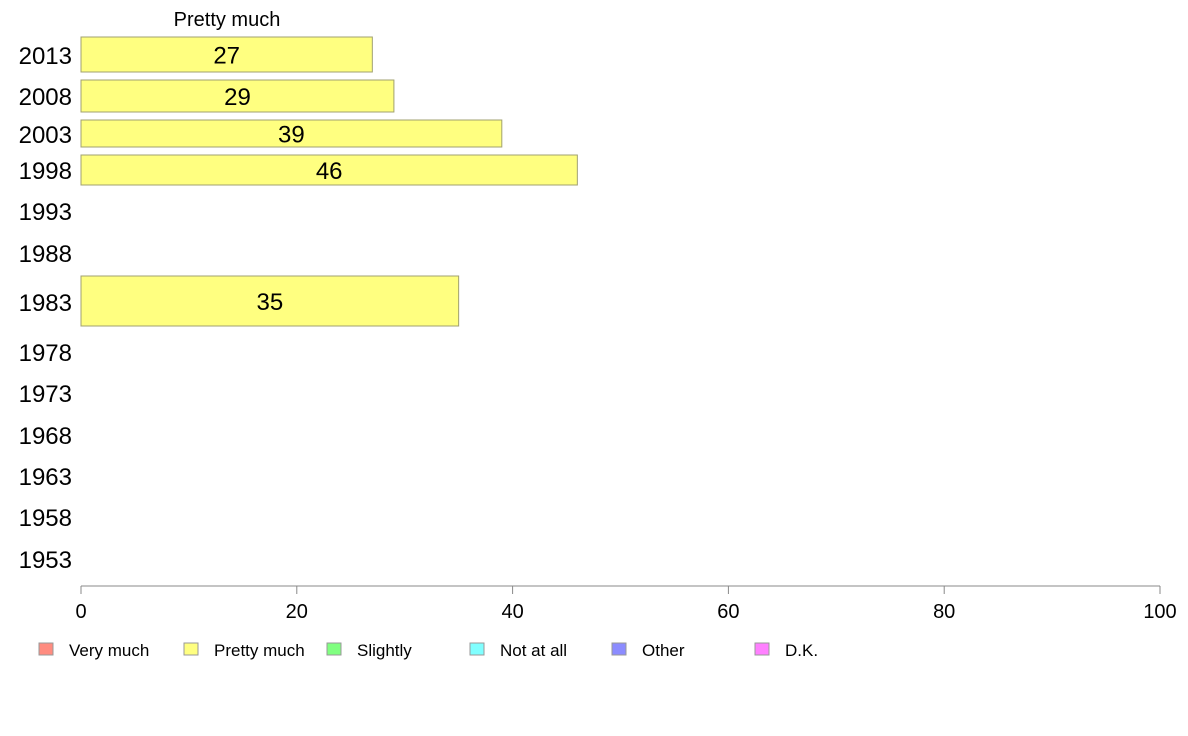 The height and width of the screenshot is (736, 1188). Describe the element at coordinates (45, 394) in the screenshot. I see `year-label: 1973` at that location.